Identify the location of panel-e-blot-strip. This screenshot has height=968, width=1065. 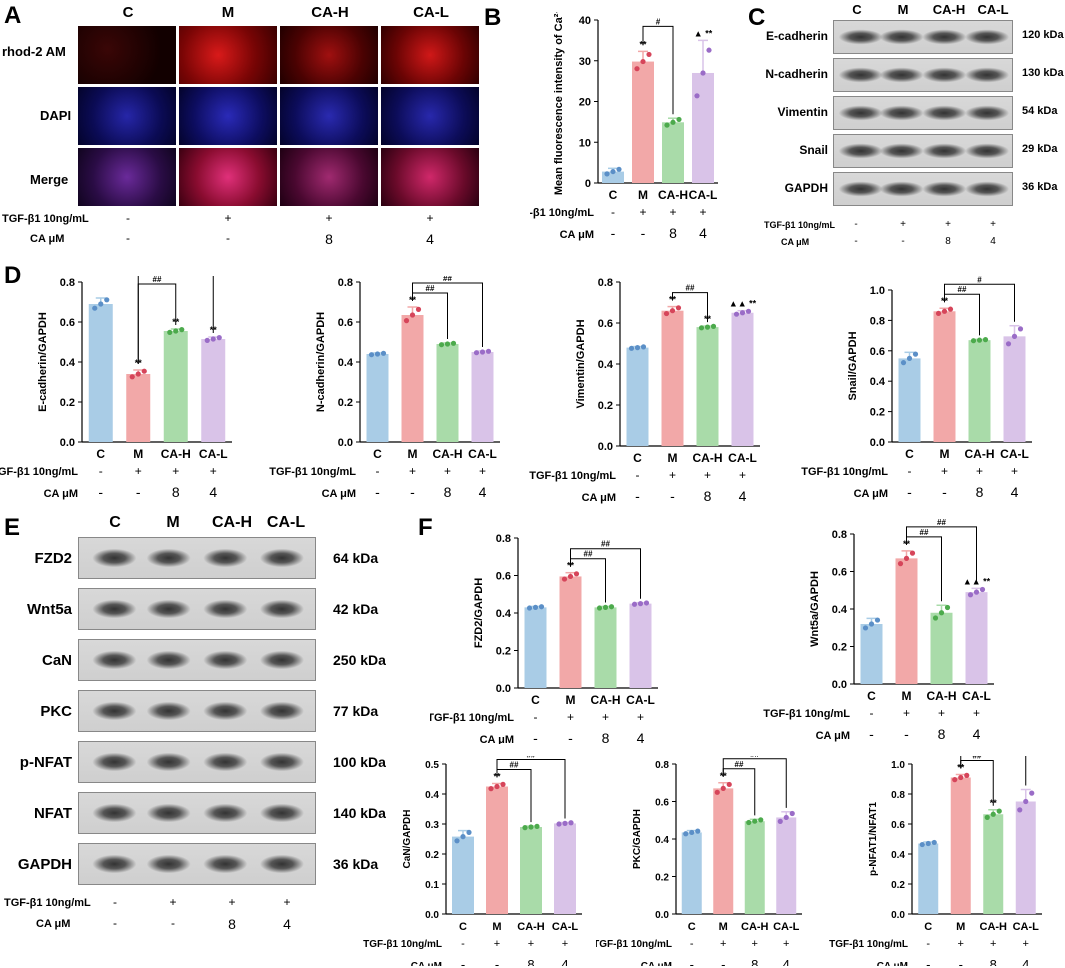
(197, 660).